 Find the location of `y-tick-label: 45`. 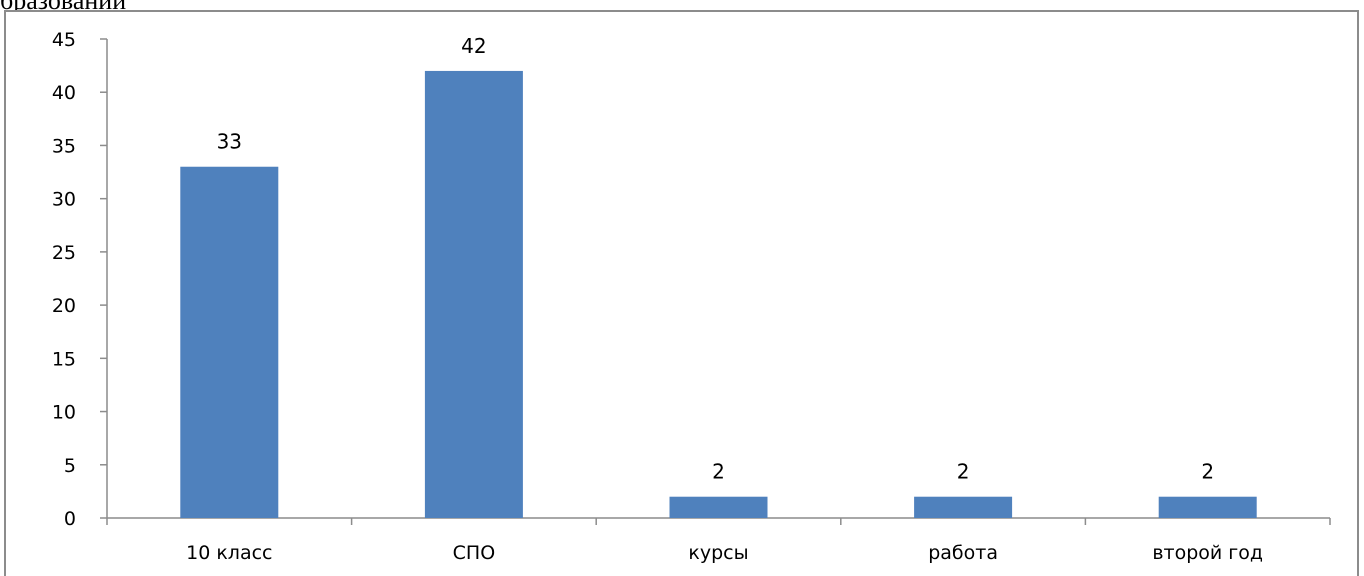

y-tick-label: 45 is located at coordinates (64, 40).